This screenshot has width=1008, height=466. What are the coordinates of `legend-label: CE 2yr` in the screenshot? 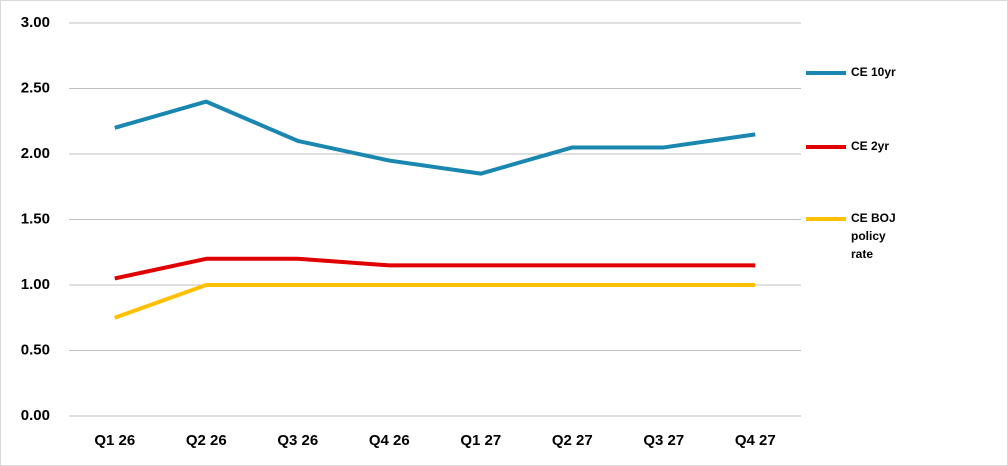 It's located at (870, 146).